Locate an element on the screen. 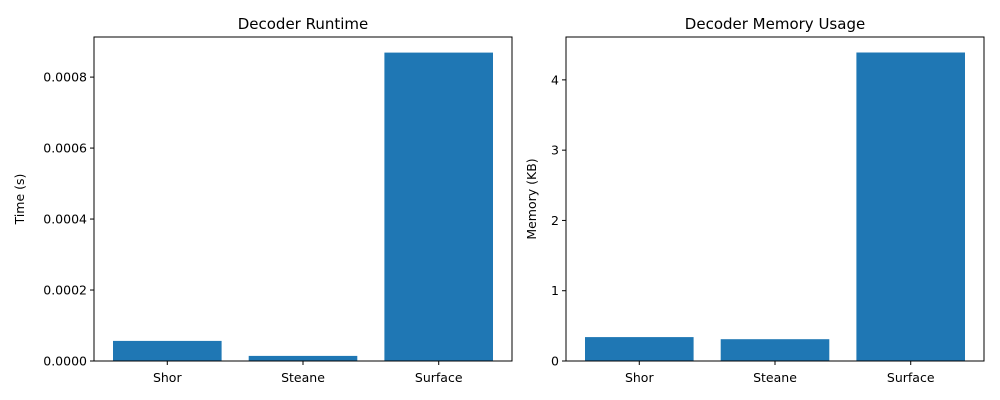  memory-y-tick-label: 4 is located at coordinates (555, 79).